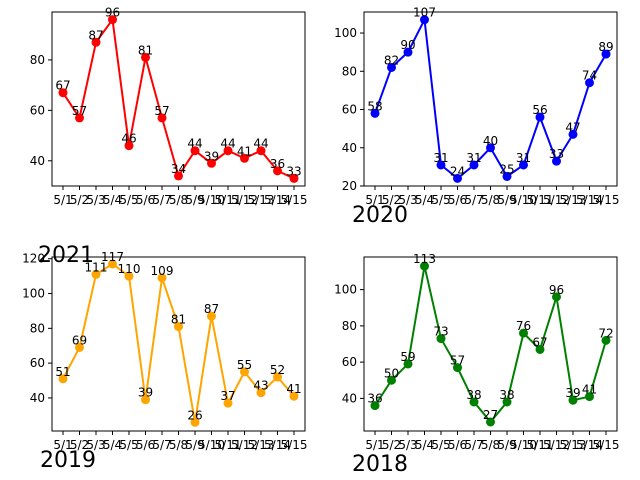 The image size is (640, 480). What do you see at coordinates (374, 445) in the screenshot?
I see `x-tick-label: 5/1` at bounding box center [374, 445].